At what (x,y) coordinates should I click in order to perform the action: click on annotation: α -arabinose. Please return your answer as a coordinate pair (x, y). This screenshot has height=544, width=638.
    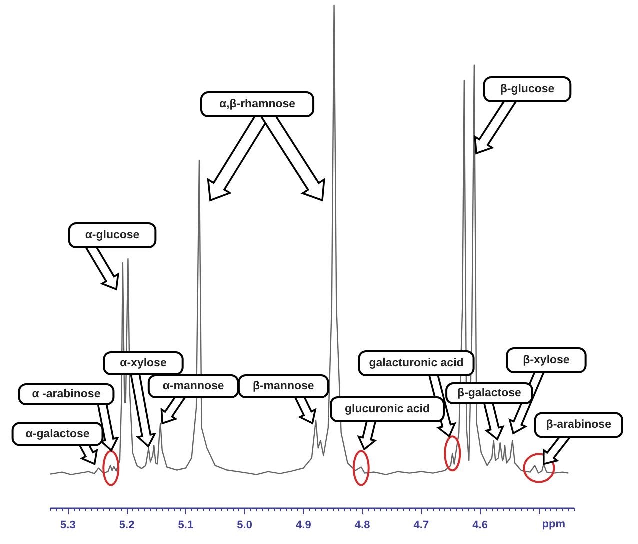
    Looking at the image, I should click on (66, 394).